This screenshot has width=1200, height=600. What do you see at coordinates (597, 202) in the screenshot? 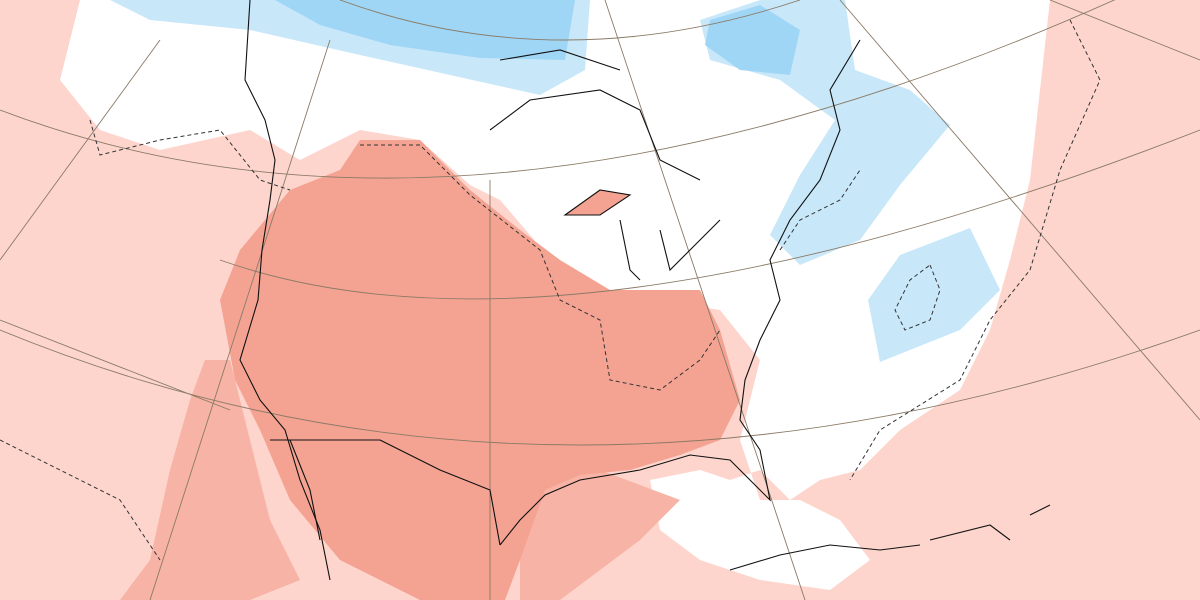
I see `lake` at bounding box center [597, 202].